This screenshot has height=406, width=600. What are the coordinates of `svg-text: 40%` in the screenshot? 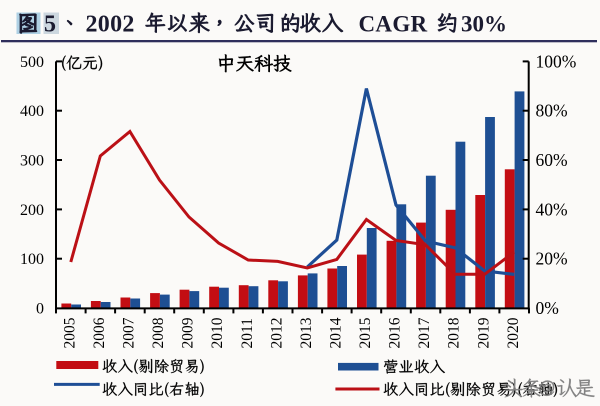 It's located at (552, 209).